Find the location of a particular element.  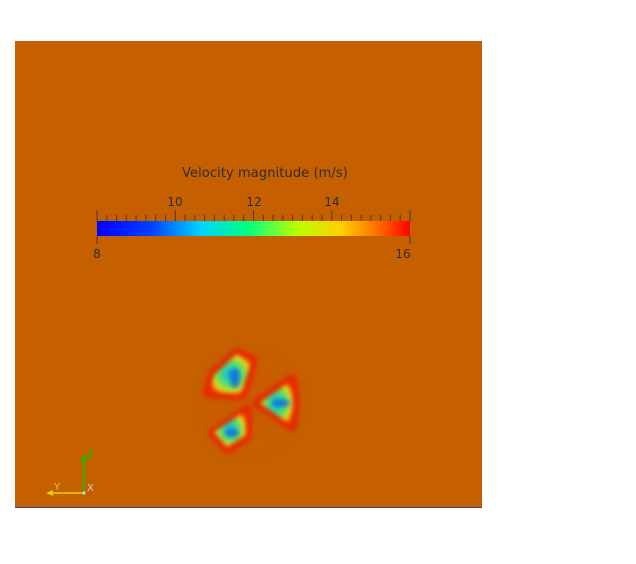

wake-halo is located at coordinates (251, 403).